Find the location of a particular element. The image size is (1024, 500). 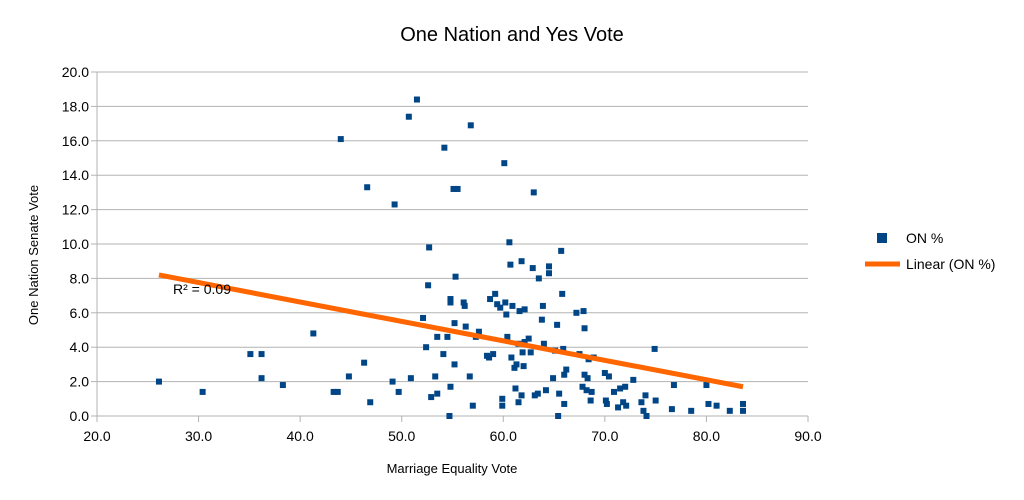

legend-marker-on-pct is located at coordinates (882, 238).